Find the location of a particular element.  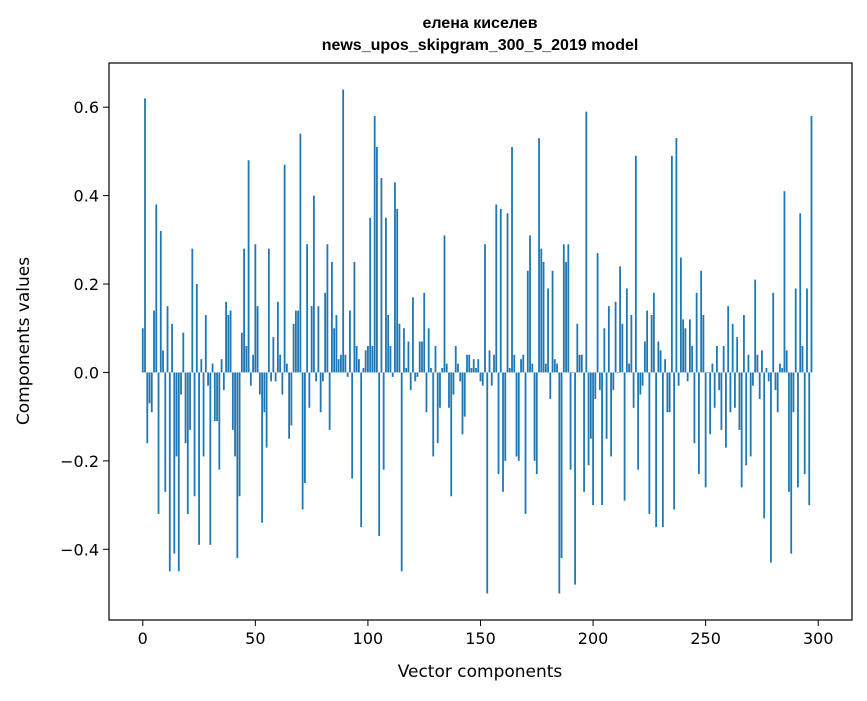

x-tick-label: 300 is located at coordinates (818, 638).